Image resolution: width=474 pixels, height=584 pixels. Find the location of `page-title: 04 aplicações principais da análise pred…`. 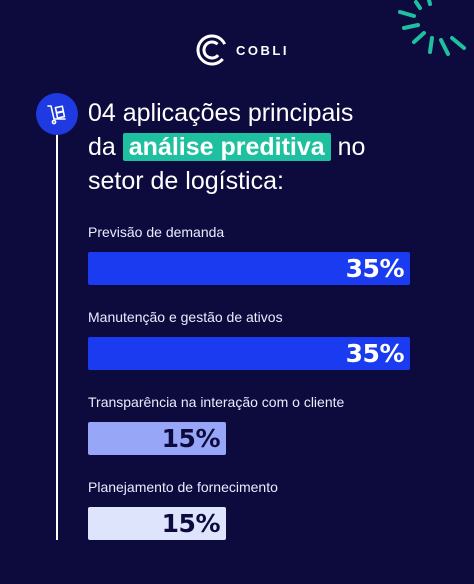

page-title: 04 aplicações principais da análise pred… is located at coordinates (276, 147).